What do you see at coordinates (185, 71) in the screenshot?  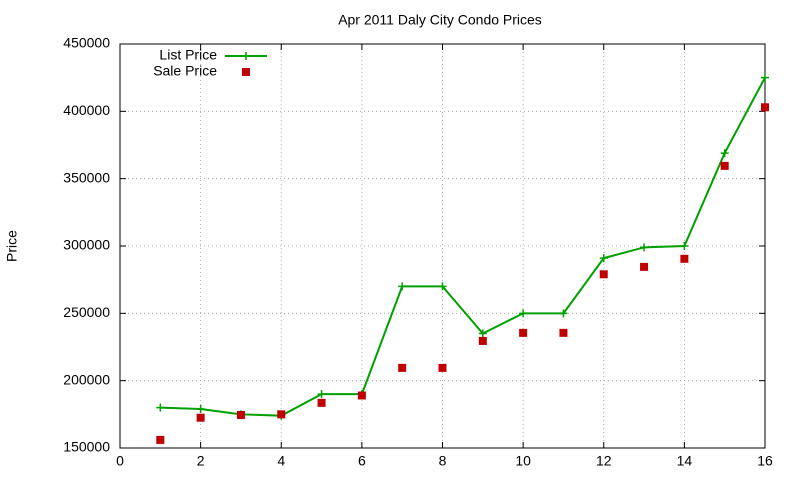 I see `legend-label: Sale Price` at bounding box center [185, 71].